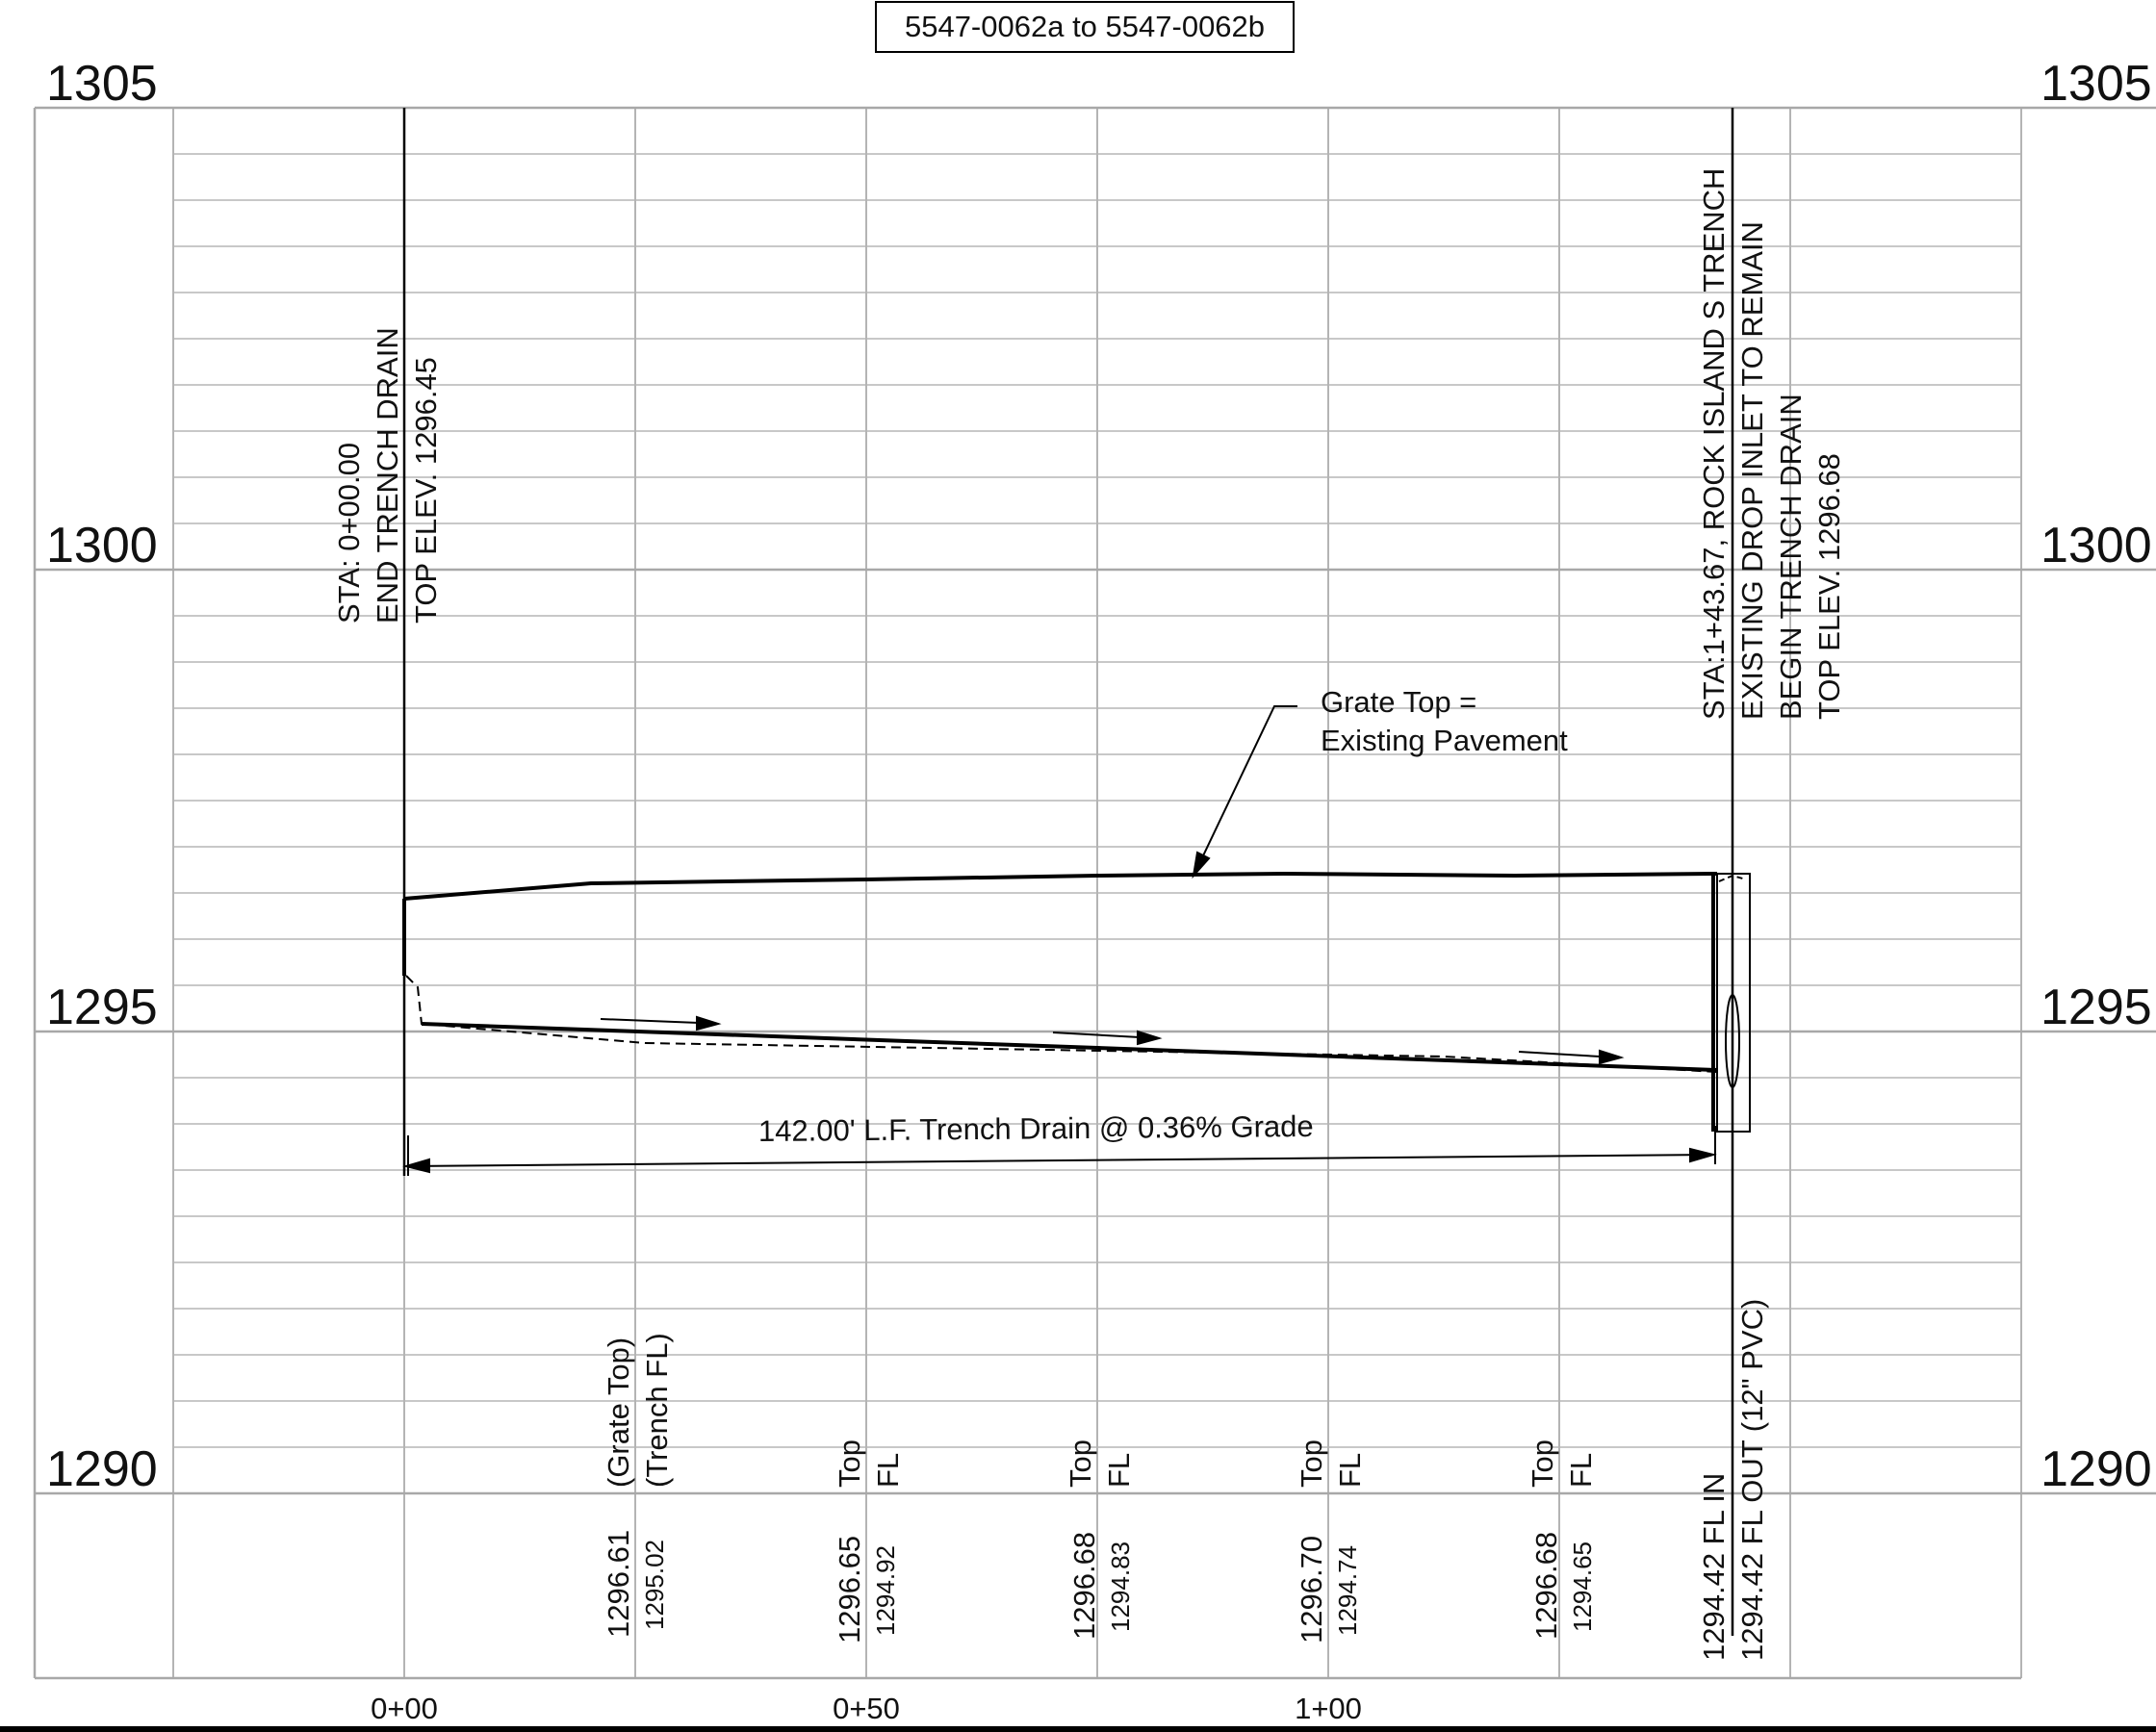 The width and height of the screenshot is (2156, 1732). Describe the element at coordinates (654, 1585) in the screenshot. I see `trench-fl-value: 1295.02` at that location.